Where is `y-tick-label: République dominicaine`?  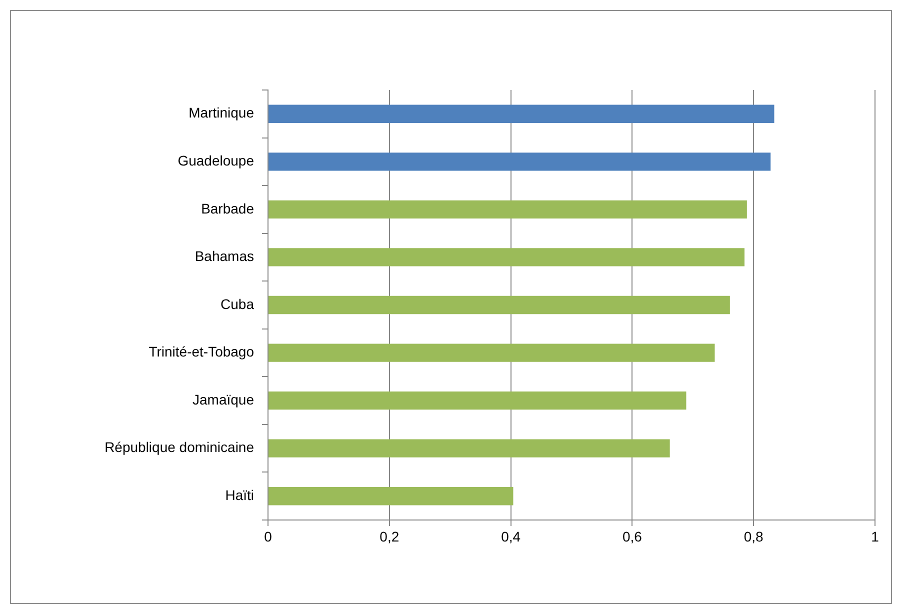 y-tick-label: République dominicaine is located at coordinates (179, 447).